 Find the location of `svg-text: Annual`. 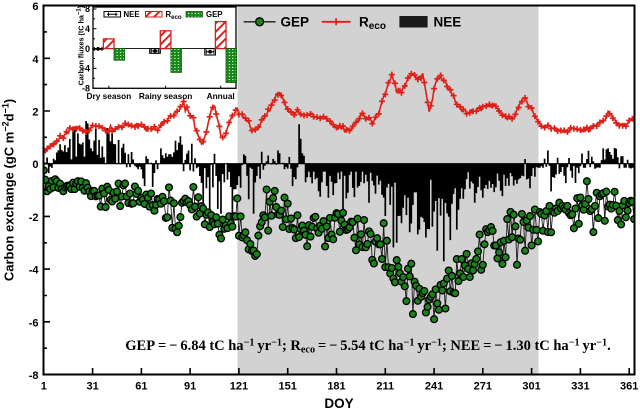

svg-text: Annual is located at coordinates (221, 96).